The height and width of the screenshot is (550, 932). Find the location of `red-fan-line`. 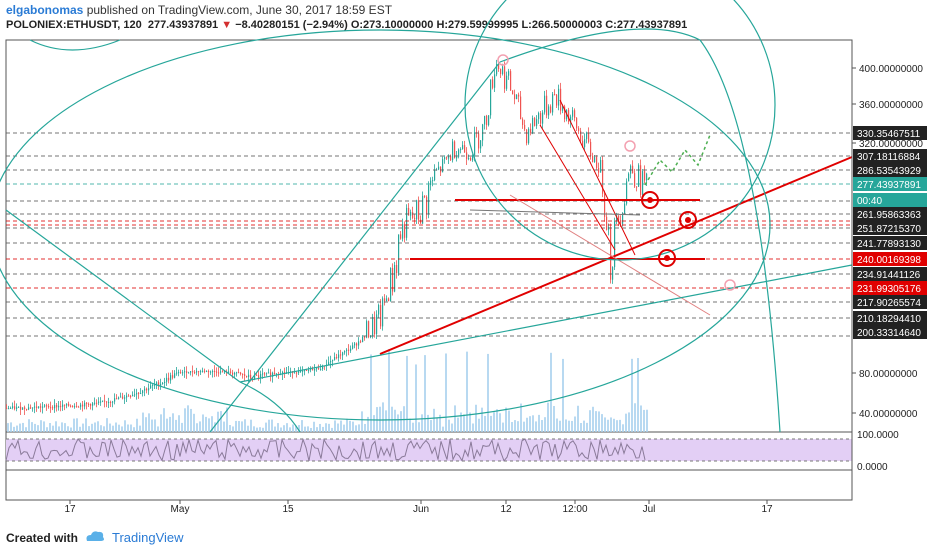

red-fan-line is located at coordinates (610, 255).